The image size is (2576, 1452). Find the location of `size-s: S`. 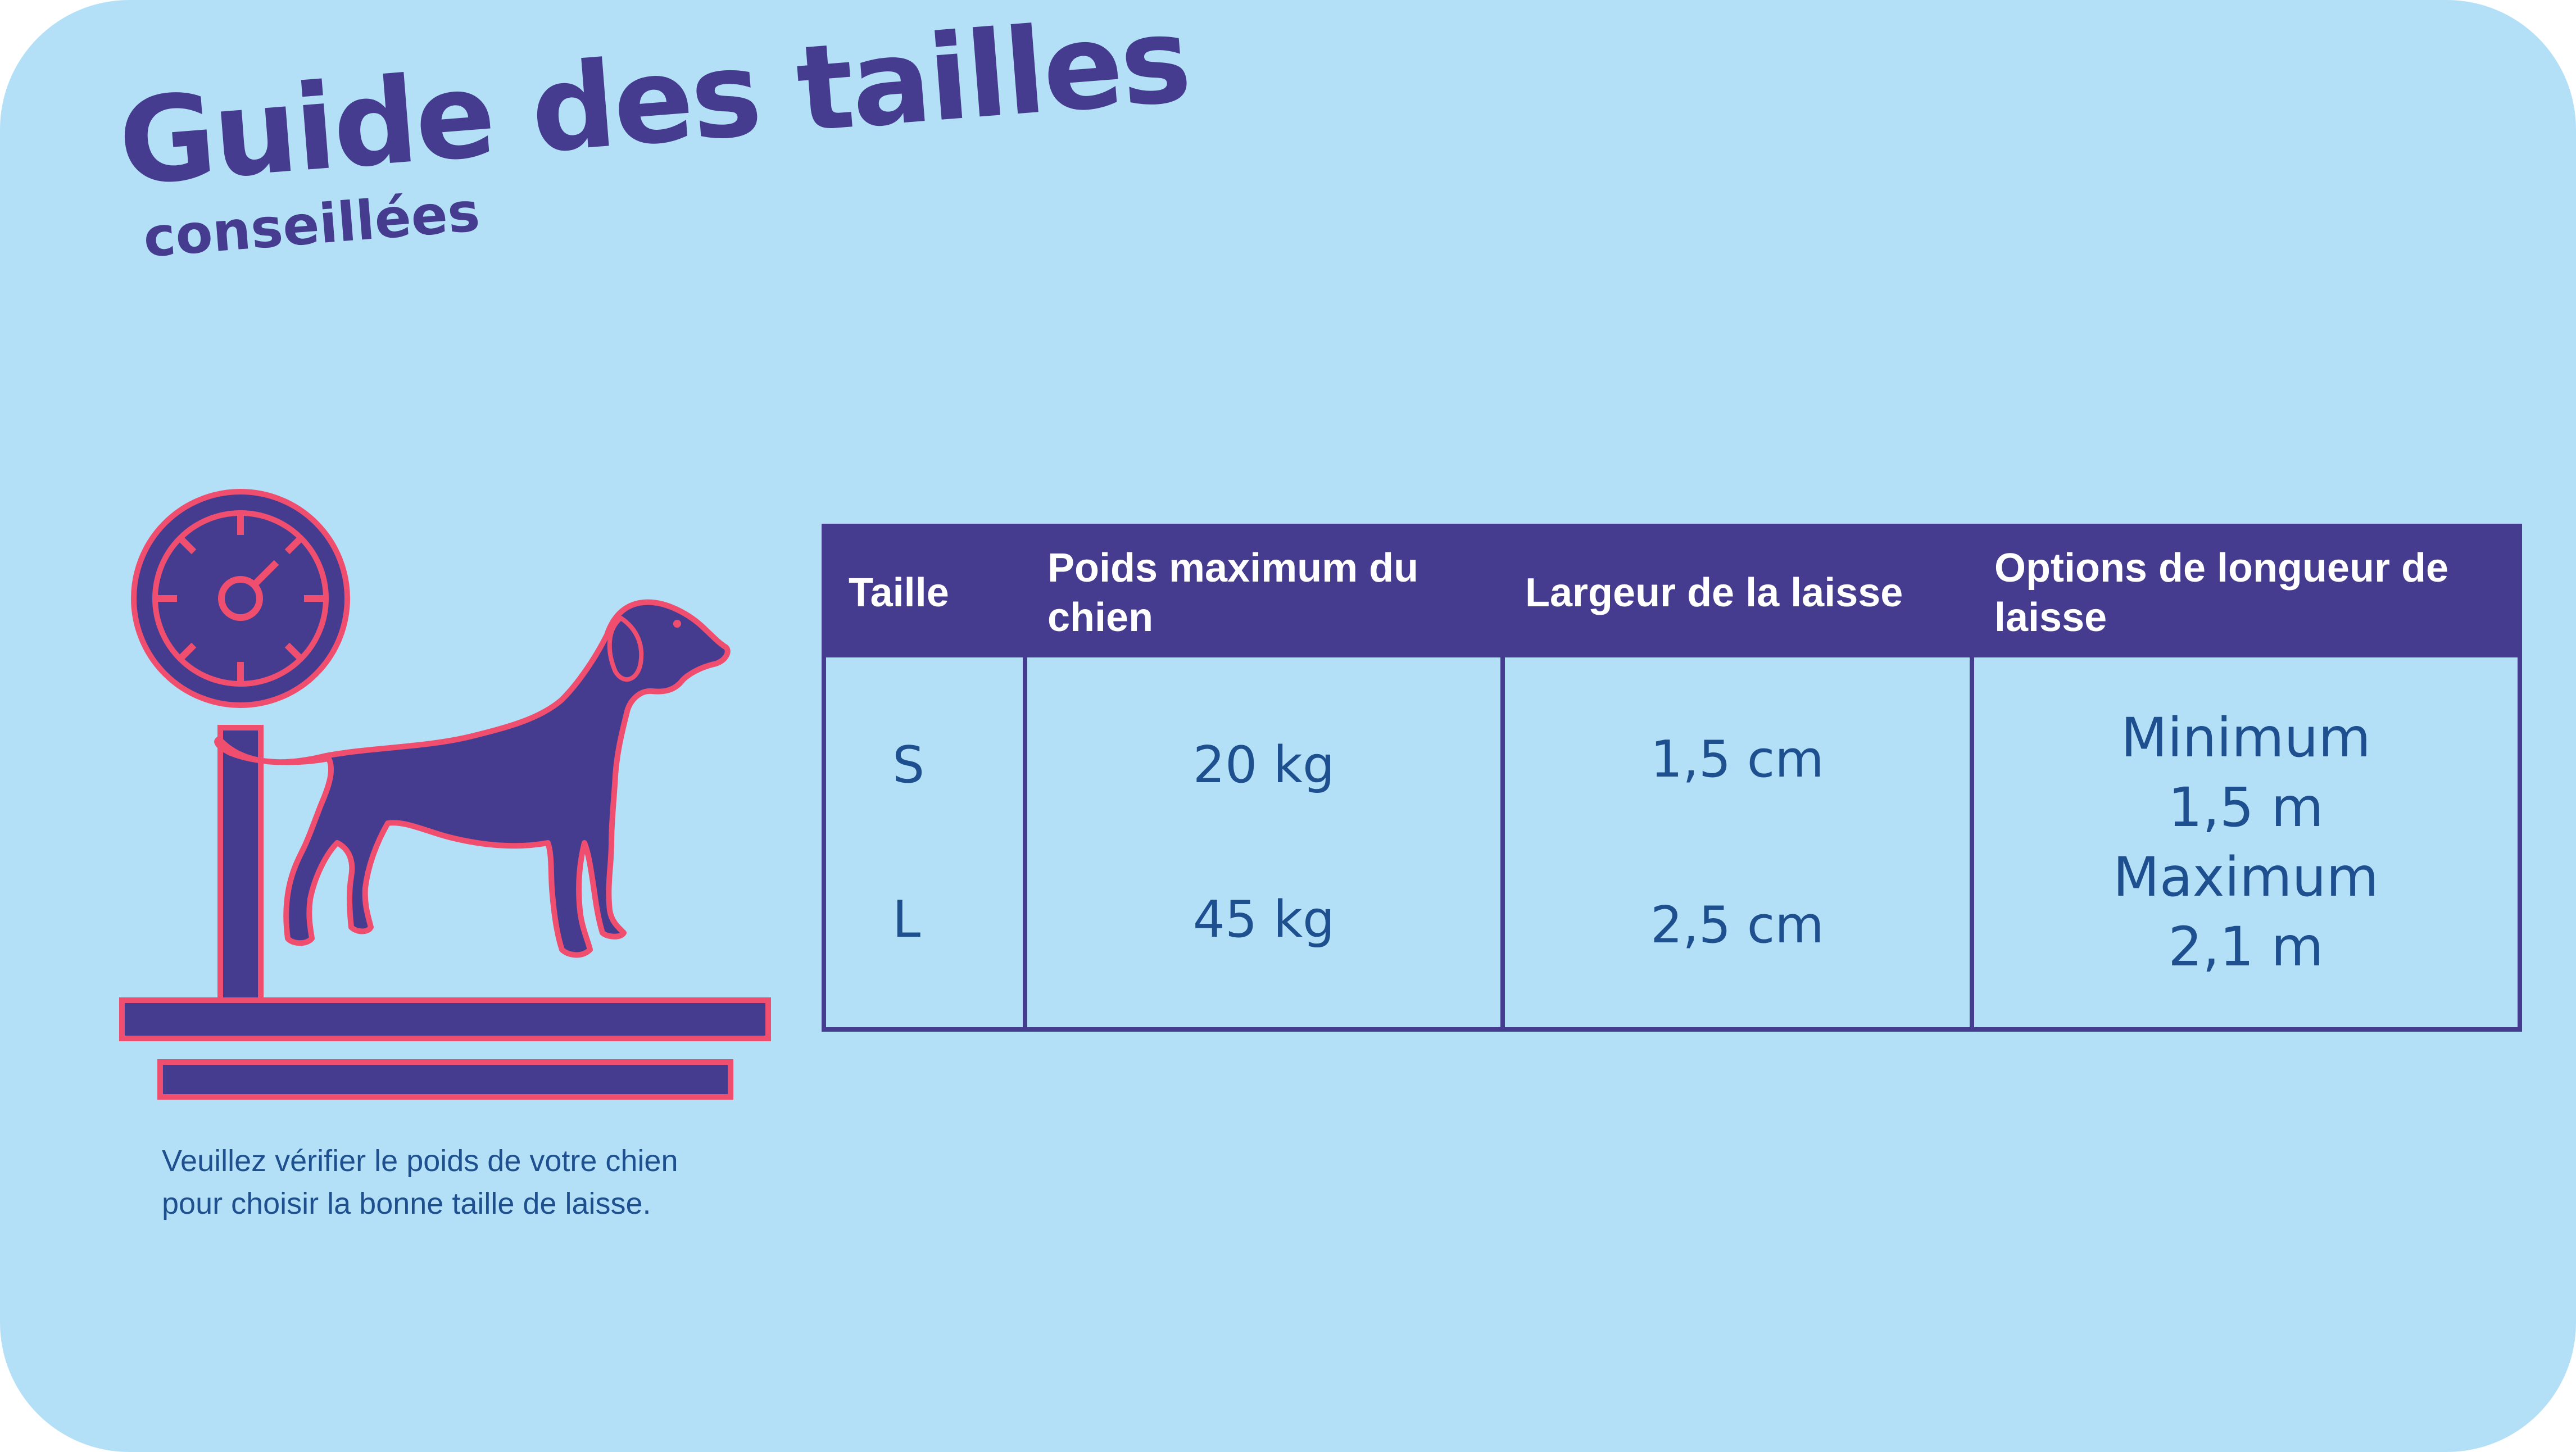

size-s: S is located at coordinates (908, 766).